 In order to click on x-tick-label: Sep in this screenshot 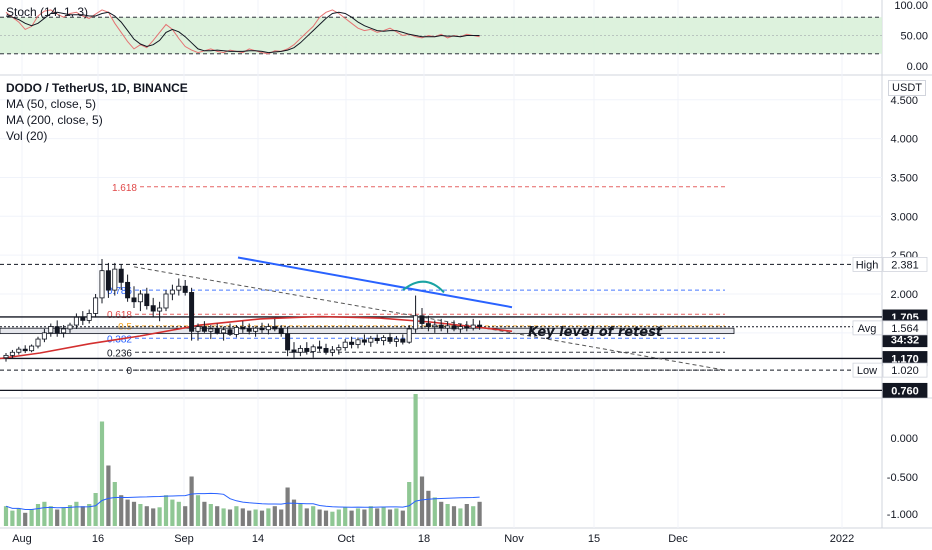, I will do `click(184, 539)`.